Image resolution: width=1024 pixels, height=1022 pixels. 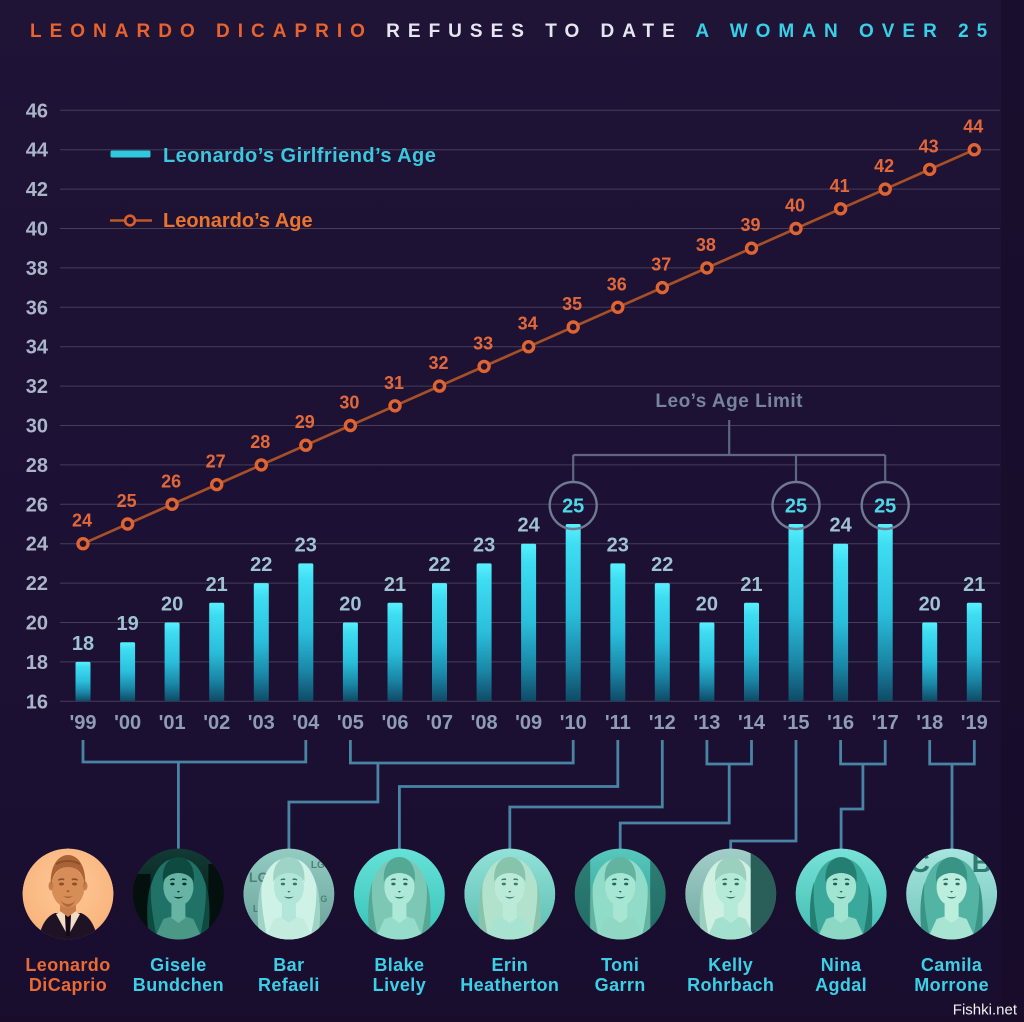 What do you see at coordinates (484, 723) in the screenshot?
I see `svg-text: '08` at bounding box center [484, 723].